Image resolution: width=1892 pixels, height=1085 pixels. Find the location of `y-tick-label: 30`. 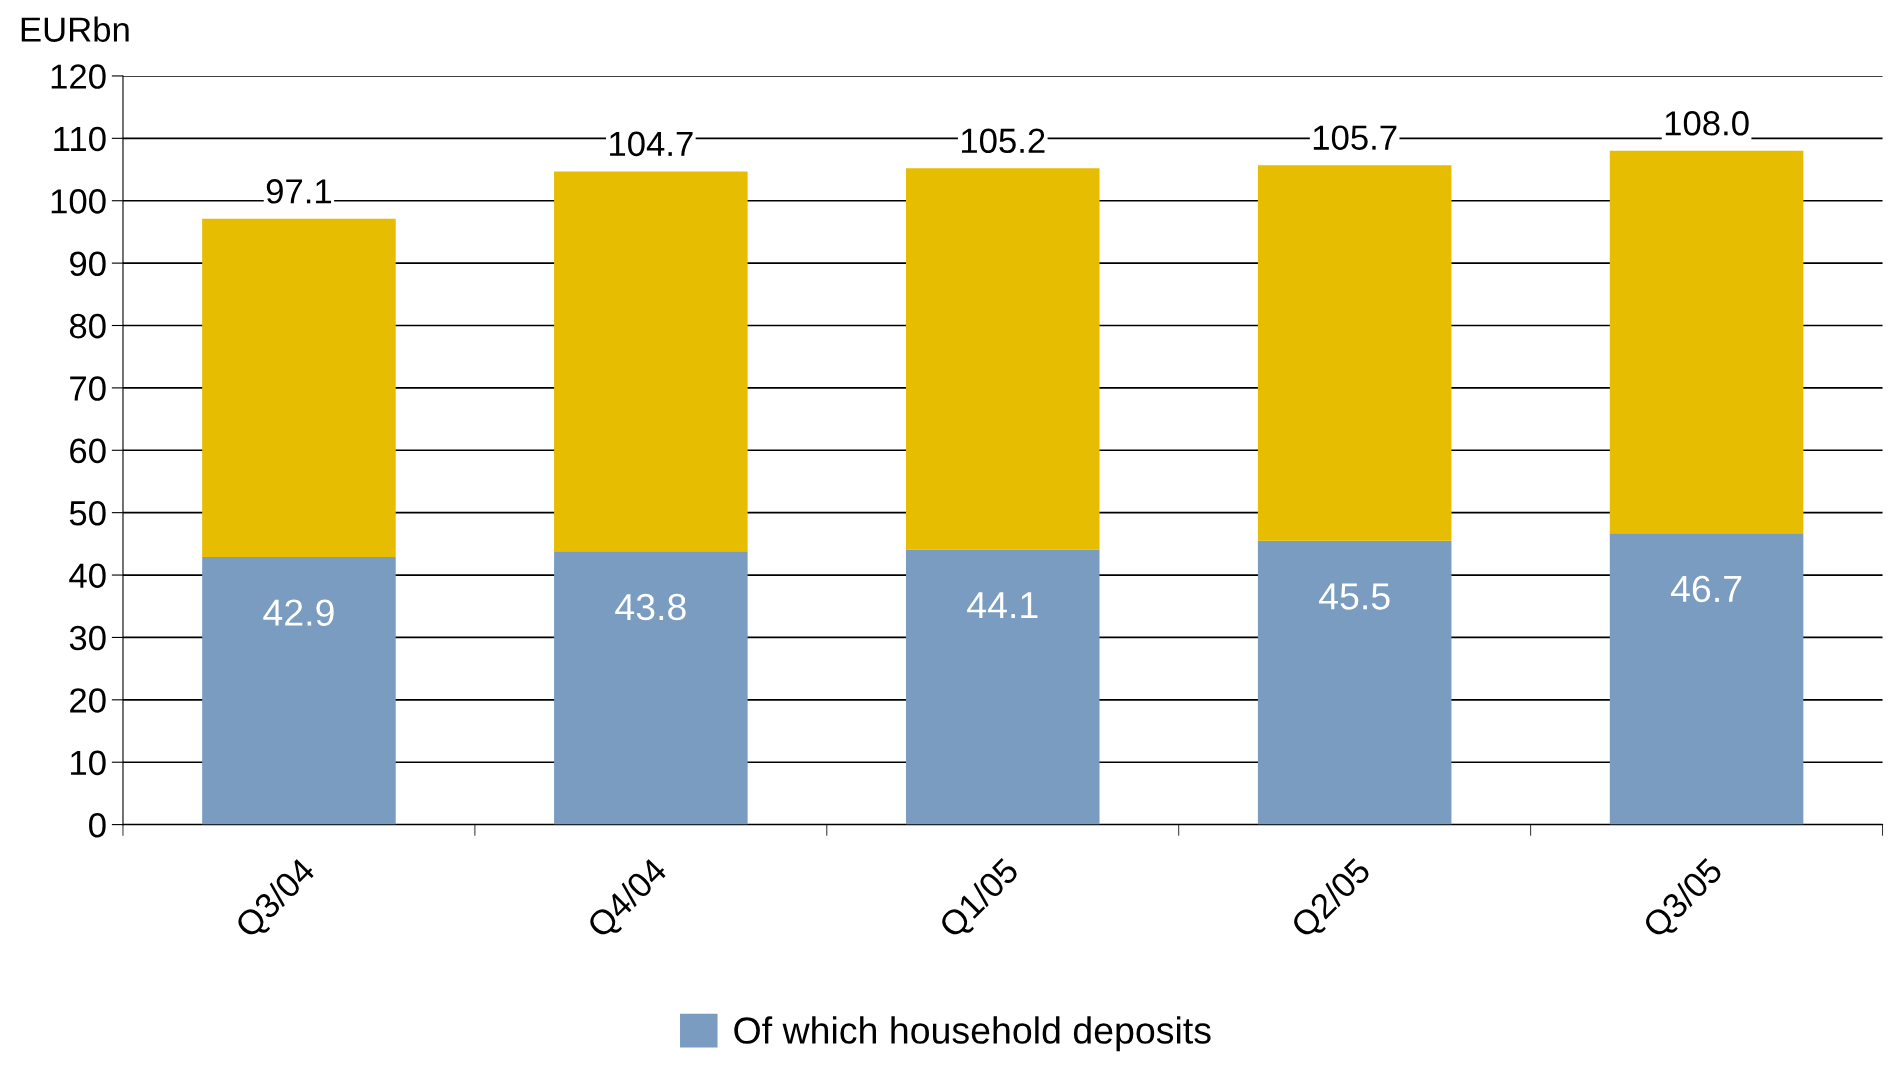

y-tick-label: 30 is located at coordinates (87, 638).